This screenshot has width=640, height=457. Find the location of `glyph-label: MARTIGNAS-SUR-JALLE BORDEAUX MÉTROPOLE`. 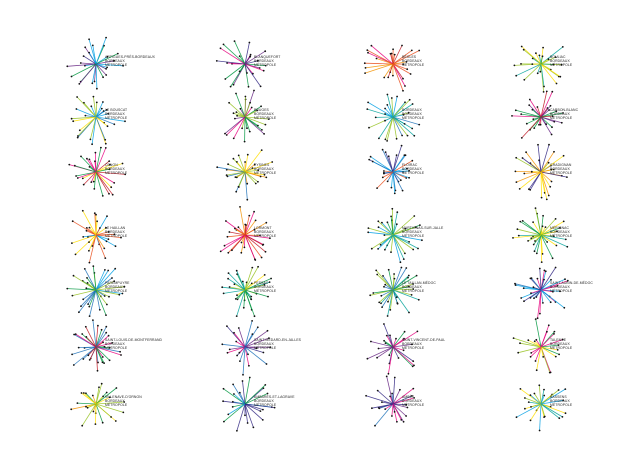

glyph-label: MARTIGNAS-SUR-JALLE BORDEAUX MÉTROPOLE is located at coordinates (423, 232).